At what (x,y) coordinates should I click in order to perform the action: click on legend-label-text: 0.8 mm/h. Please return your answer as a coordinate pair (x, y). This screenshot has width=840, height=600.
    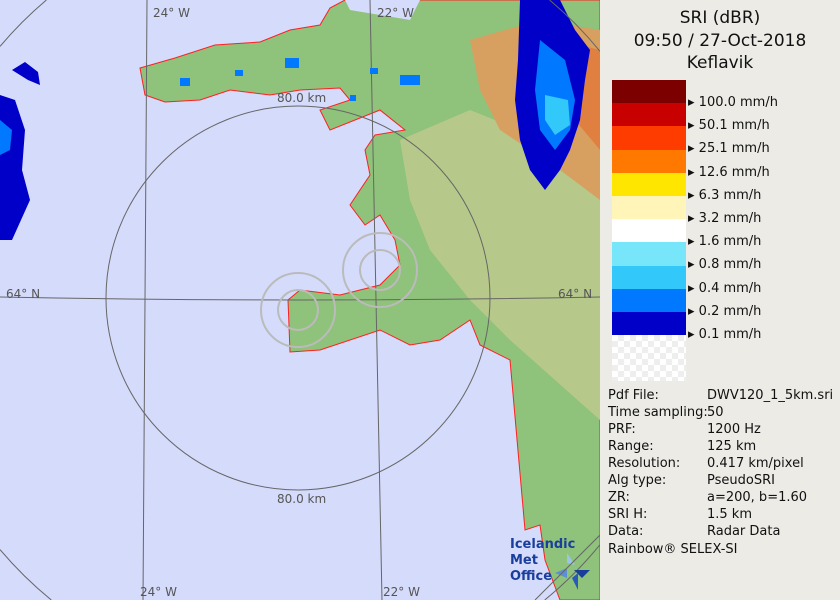
    Looking at the image, I should click on (730, 265).